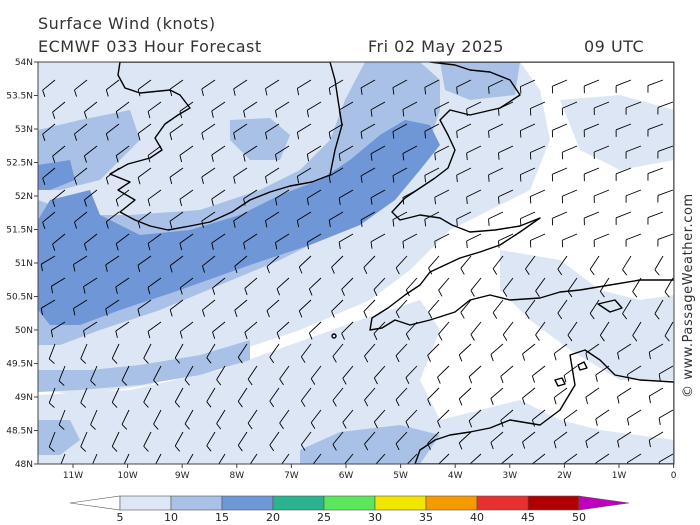  Describe the element at coordinates (19, 298) in the screenshot. I see `lat-label: 50.5N` at that location.